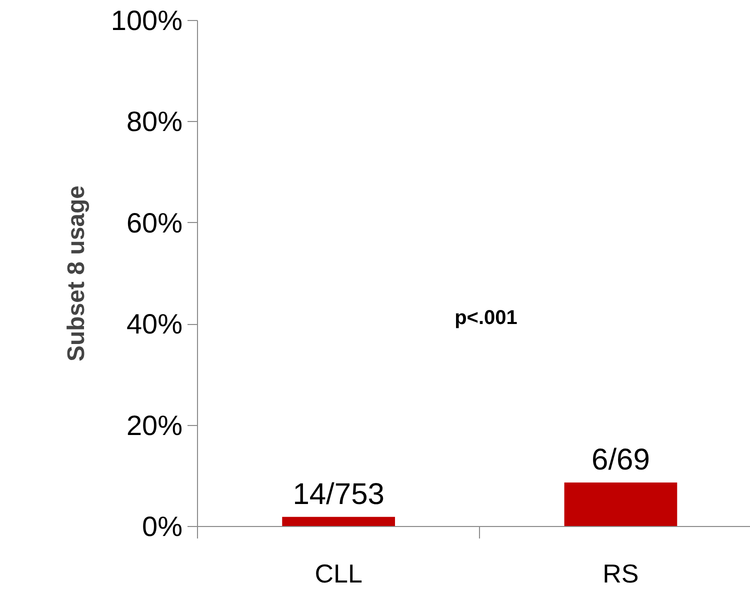 Image resolution: width=750 pixels, height=591 pixels. What do you see at coordinates (146, 20) in the screenshot?
I see `y-tick-label: 100%` at bounding box center [146, 20].